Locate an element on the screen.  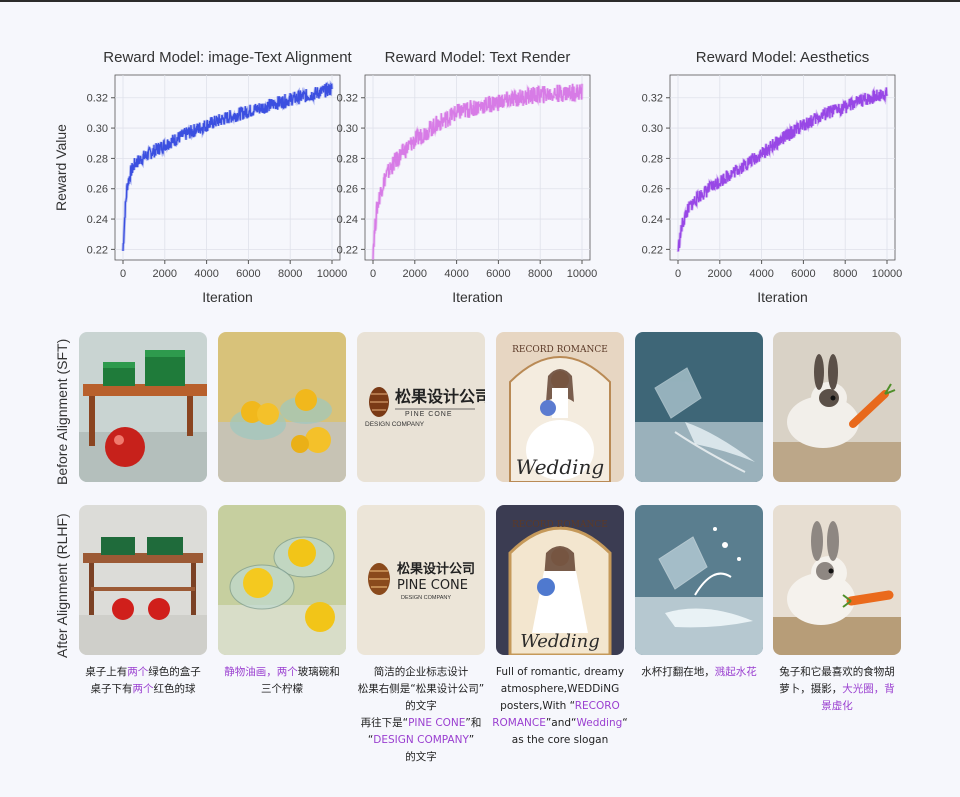
caption-text: 三个柠檬 is located at coordinates (282, 689).